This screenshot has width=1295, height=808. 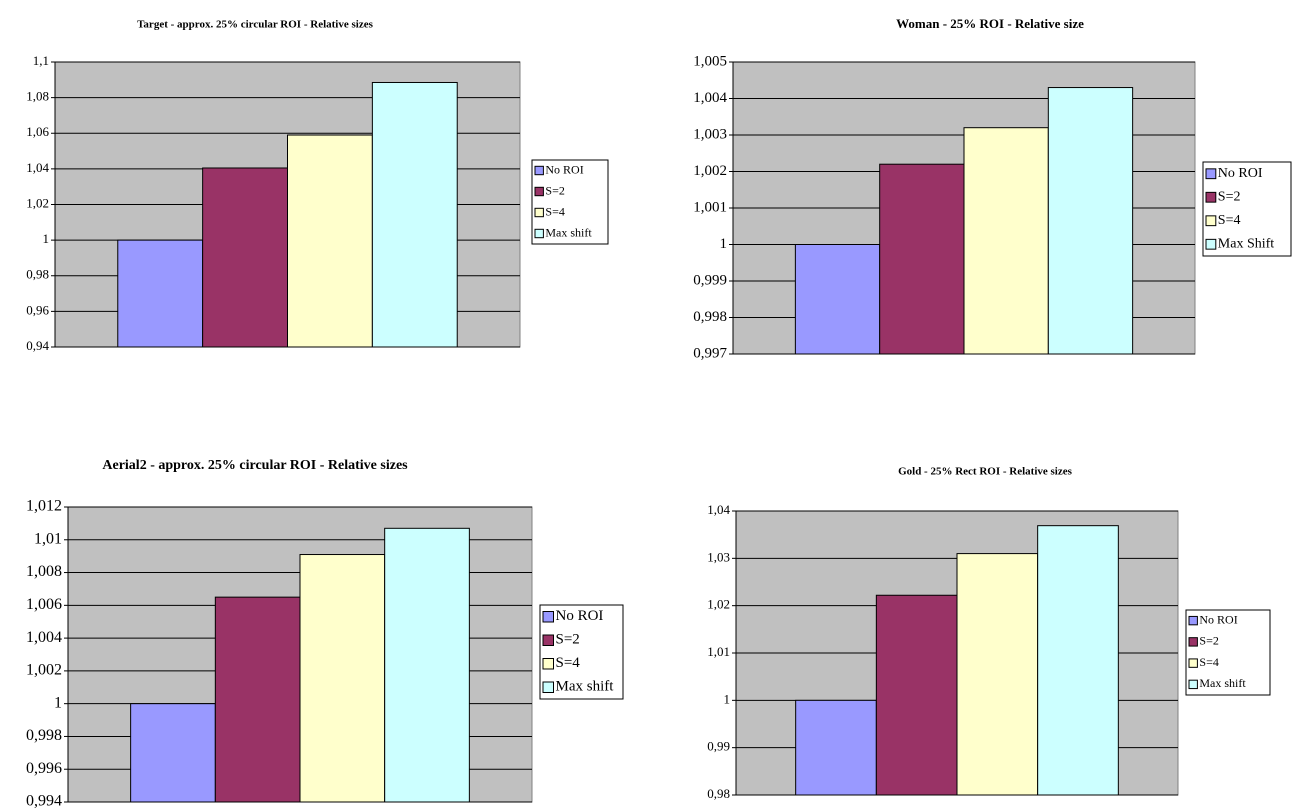 I want to click on y-tick-label: 0,997, so click(x=710, y=353).